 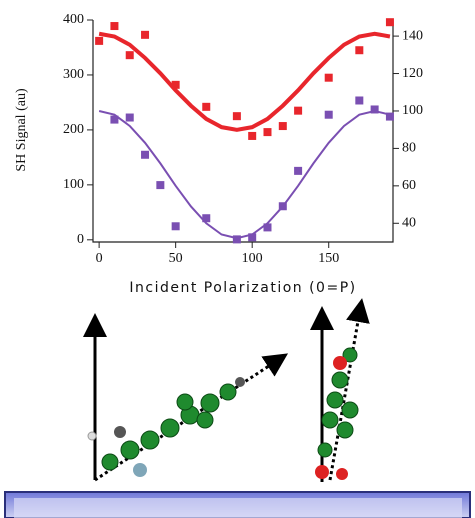 What do you see at coordinates (252, 258) in the screenshot?
I see `x-tick-label: 100` at bounding box center [252, 258].